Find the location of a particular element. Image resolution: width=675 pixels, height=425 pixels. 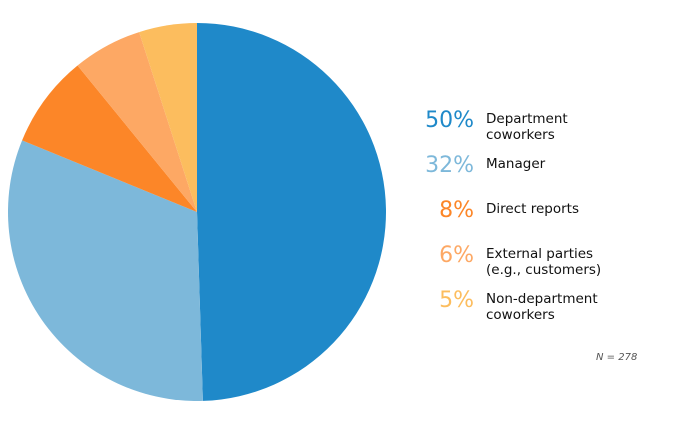

legend-label: Department coworkers is located at coordinates (527, 127).